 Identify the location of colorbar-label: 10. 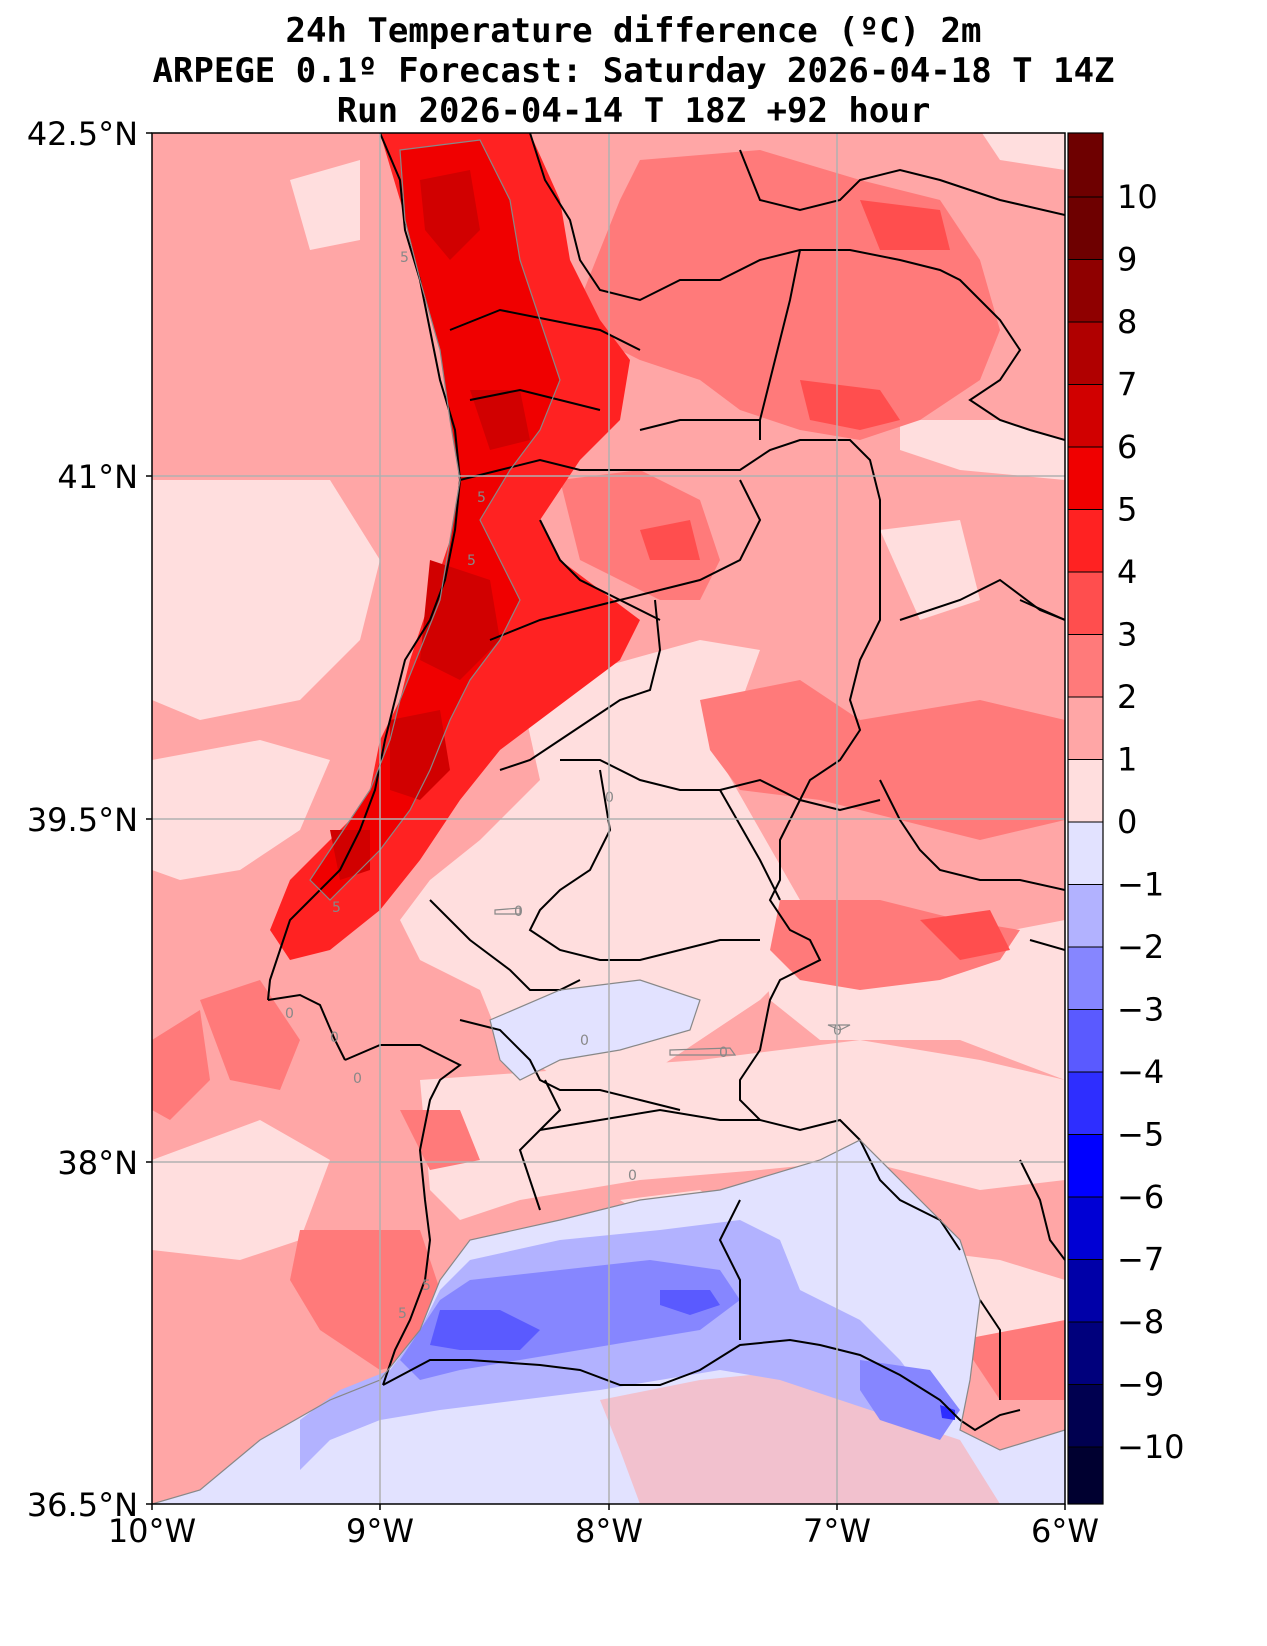
(1137, 197).